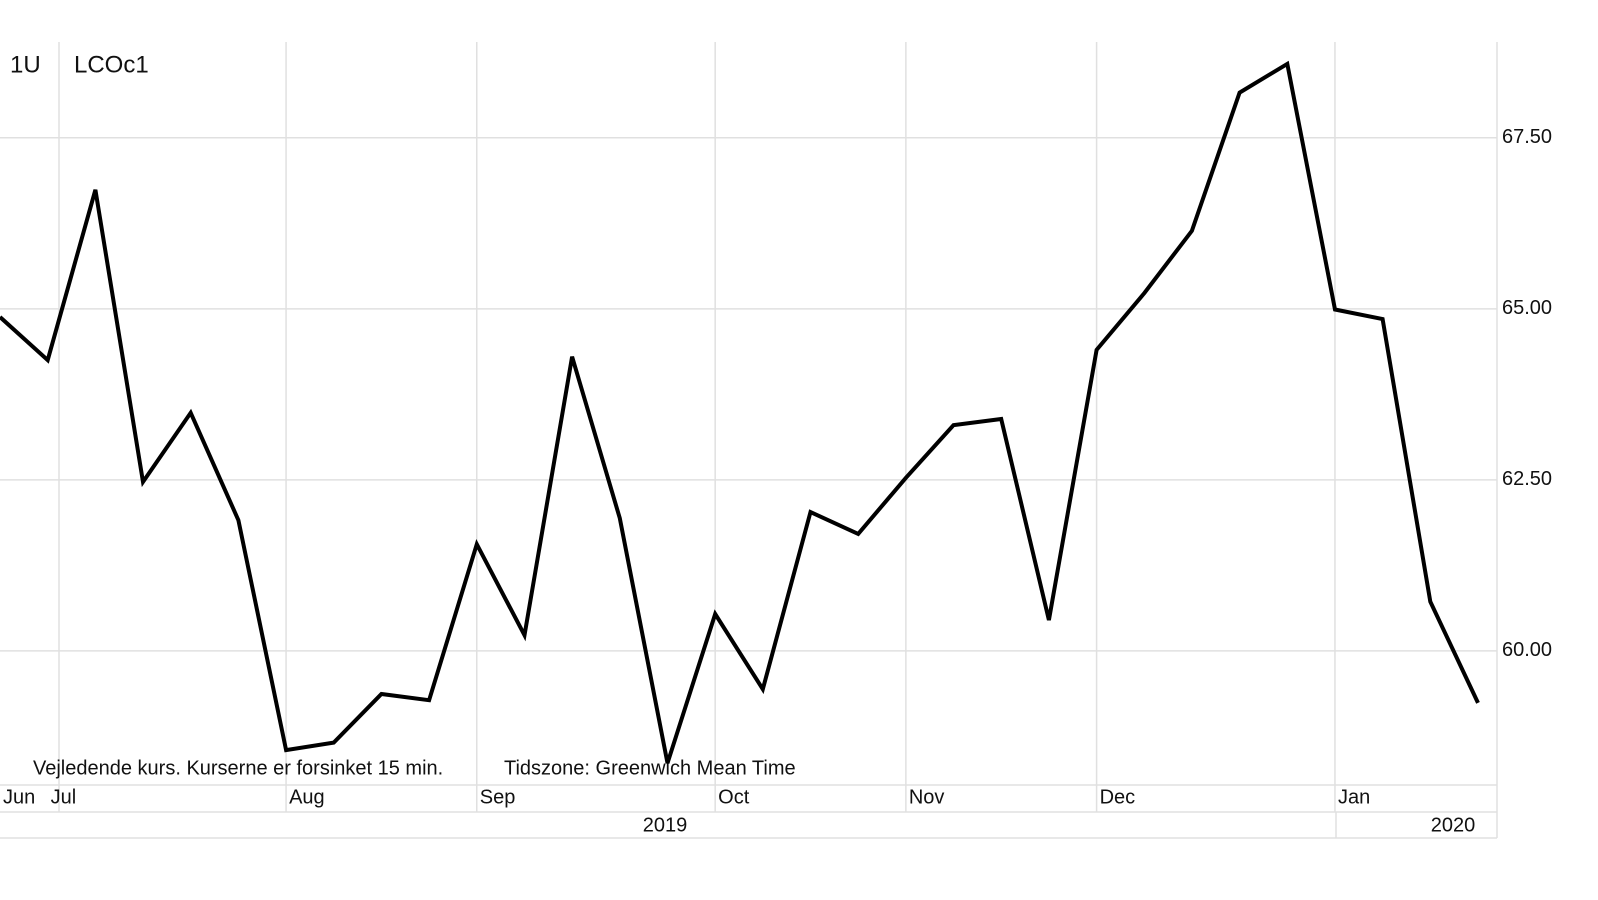 Image resolution: width=1598 pixels, height=900 pixels. I want to click on year-label: 2020, so click(1453, 825).